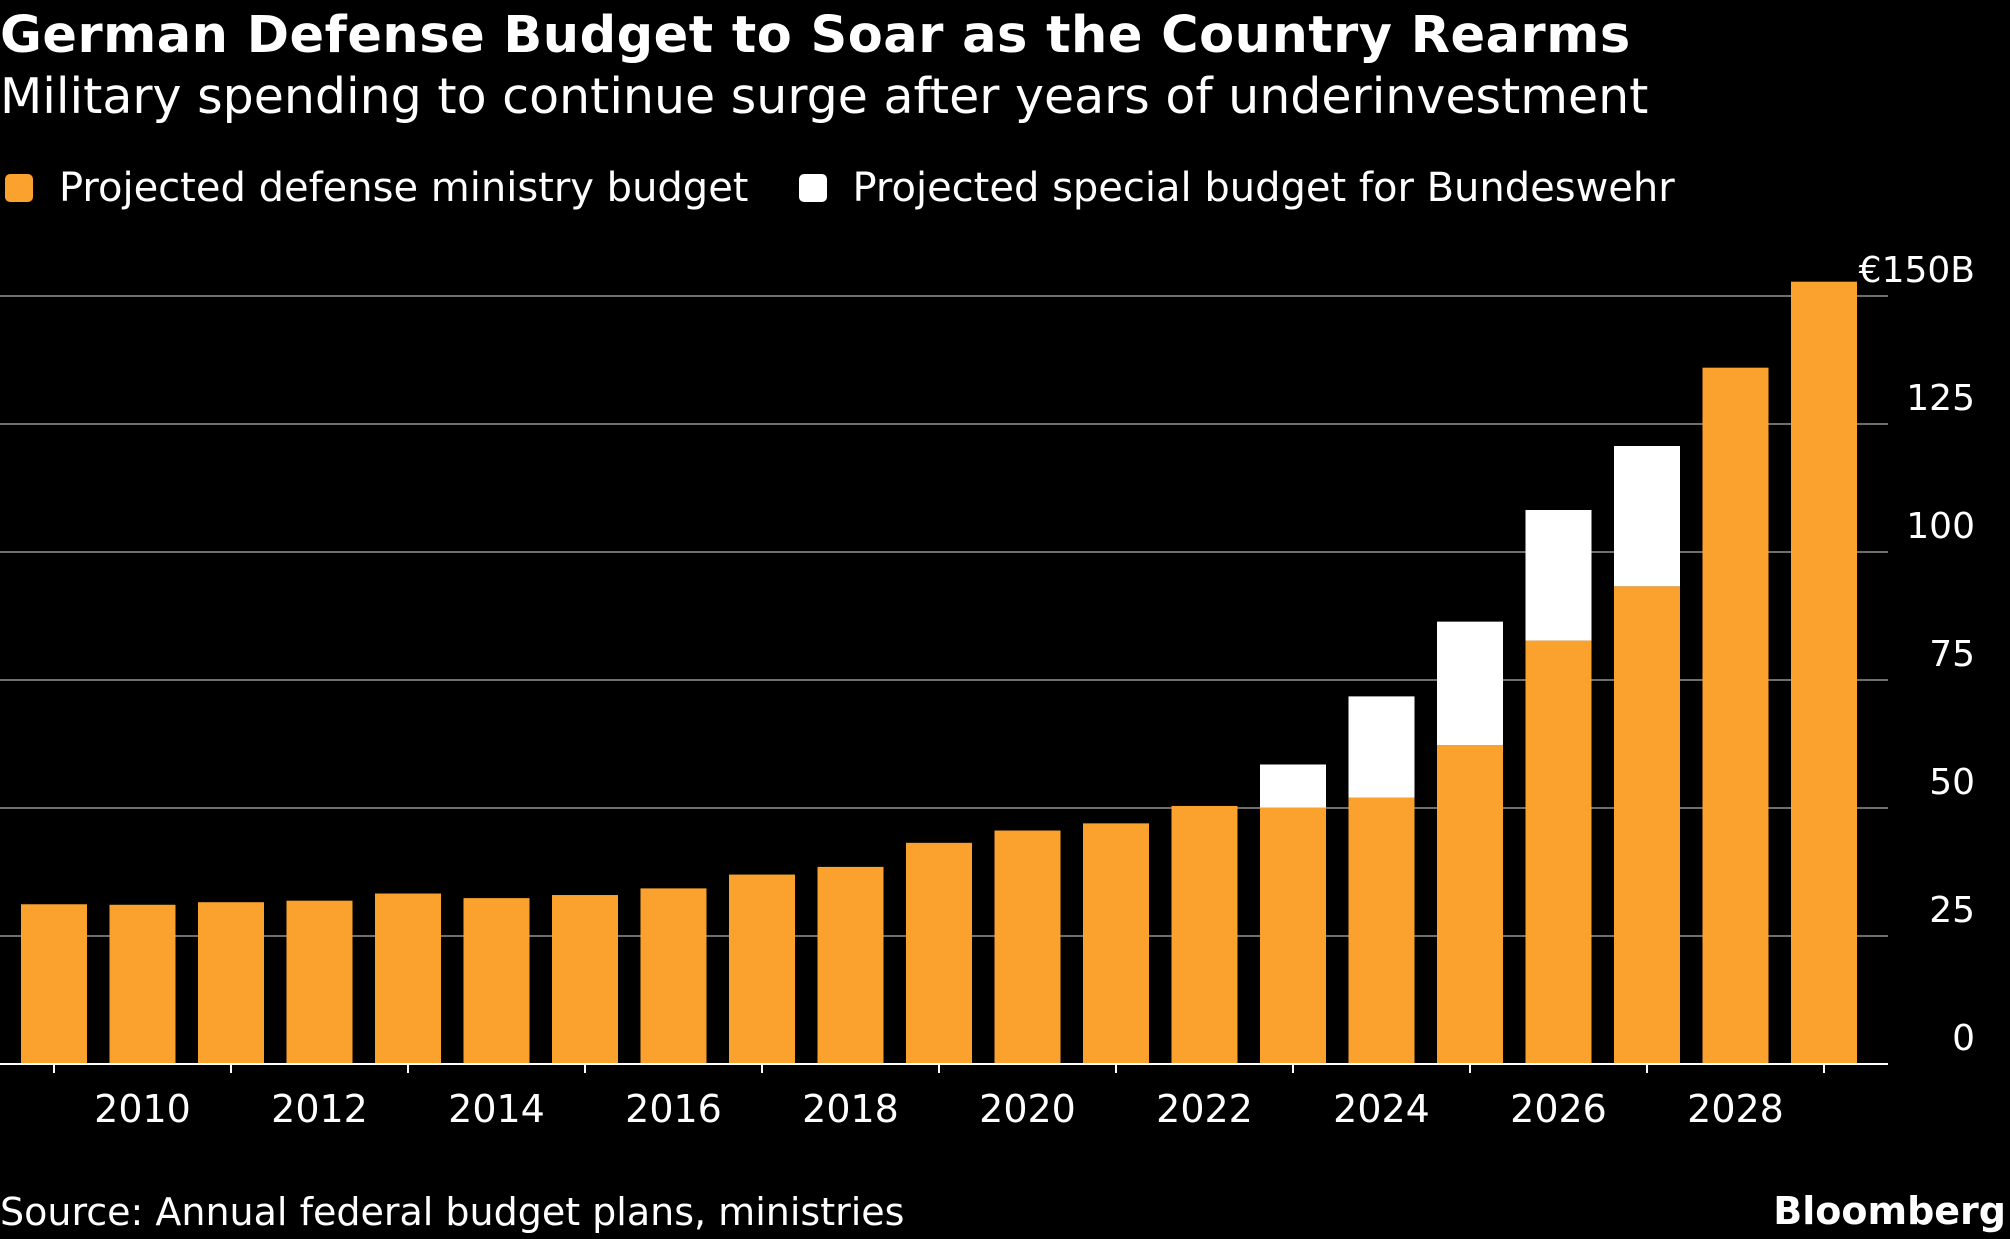  I want to click on bar-defense-2025, so click(1470, 904).